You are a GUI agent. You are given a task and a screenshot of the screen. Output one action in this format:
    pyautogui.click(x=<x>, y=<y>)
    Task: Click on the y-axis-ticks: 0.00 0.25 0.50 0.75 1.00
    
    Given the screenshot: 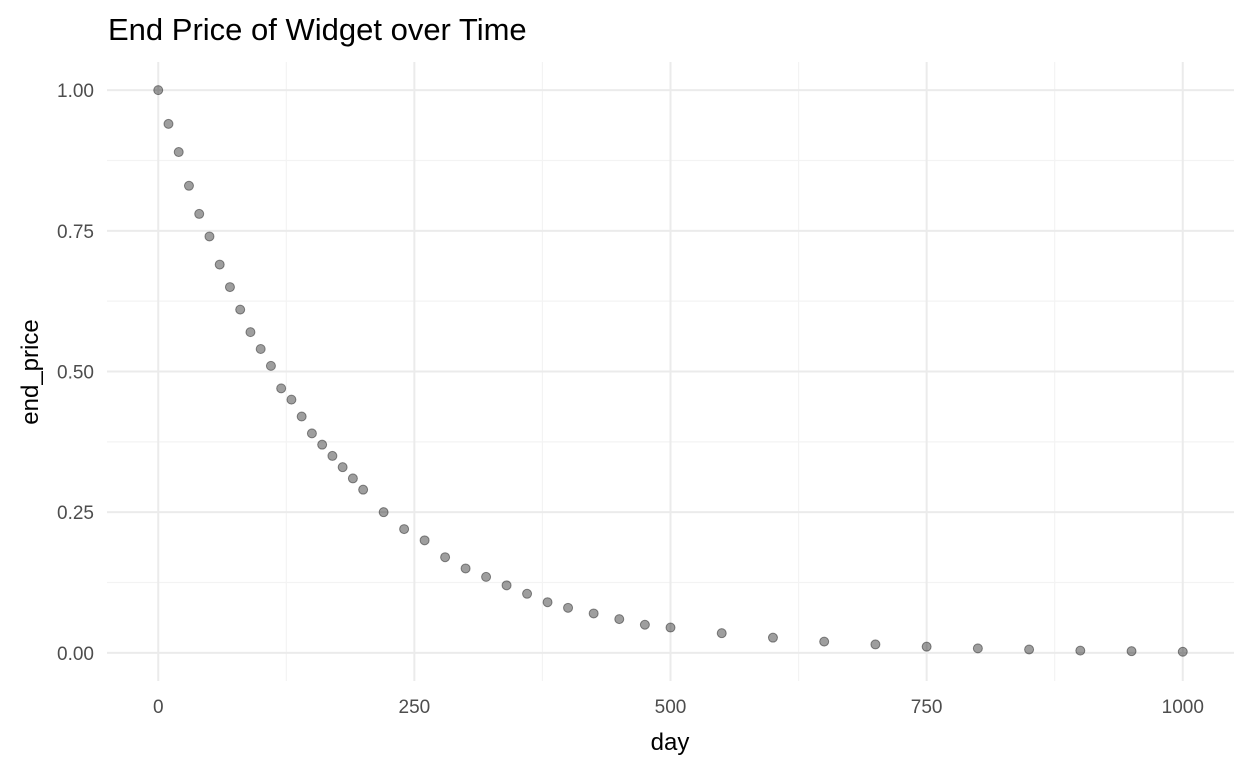 What is the action you would take?
    pyautogui.click(x=75, y=373)
    